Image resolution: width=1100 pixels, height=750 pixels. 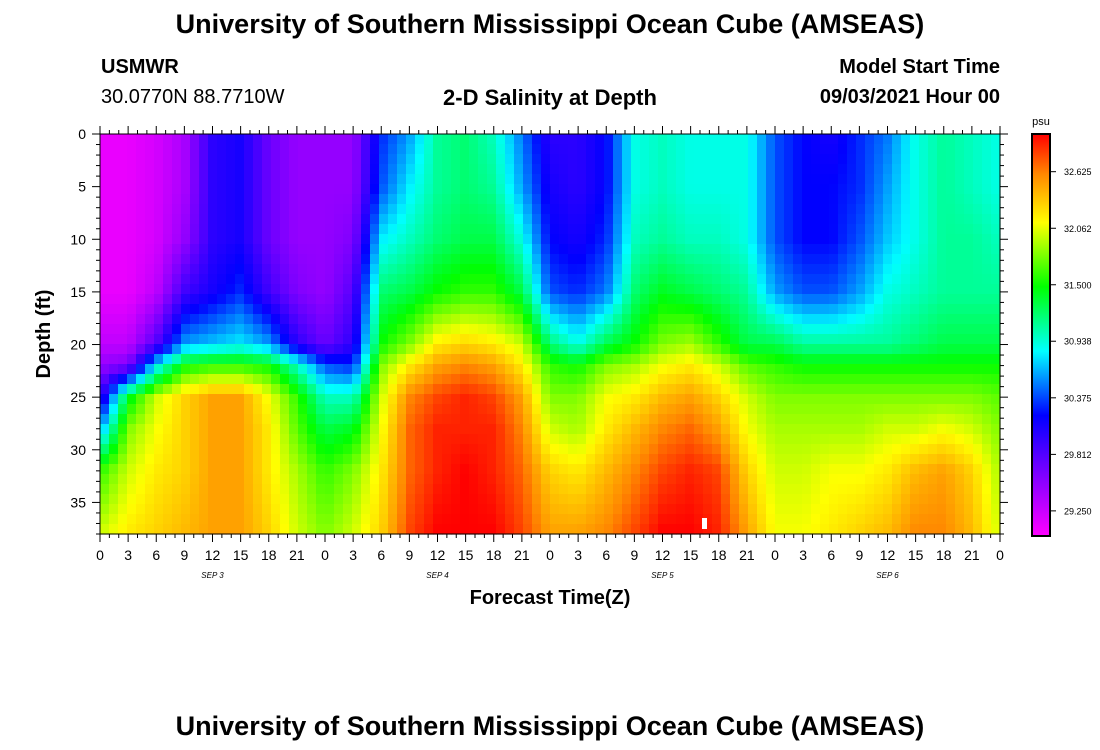 I want to click on x-tick-label: 15, so click(x=241, y=555).